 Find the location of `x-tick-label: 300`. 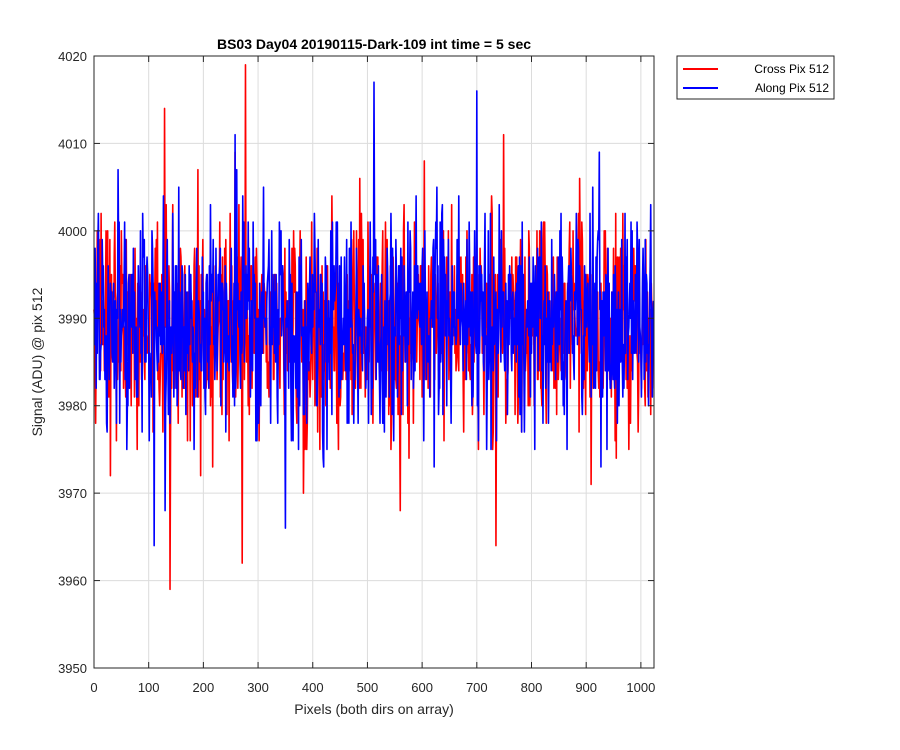

x-tick-label: 300 is located at coordinates (258, 687).